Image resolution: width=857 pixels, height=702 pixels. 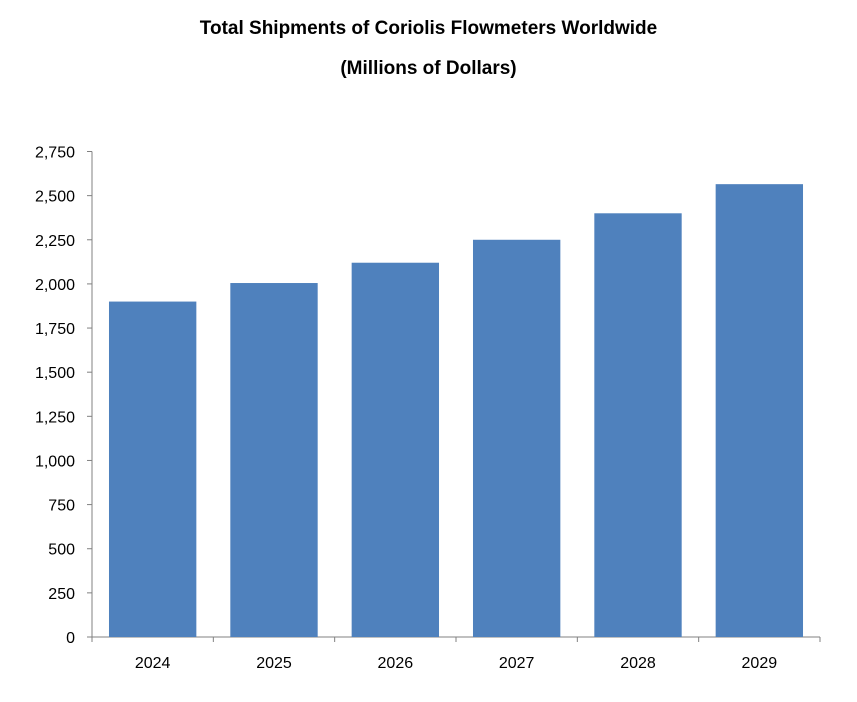 What do you see at coordinates (760, 663) in the screenshot?
I see `x-tick-label: 2029` at bounding box center [760, 663].